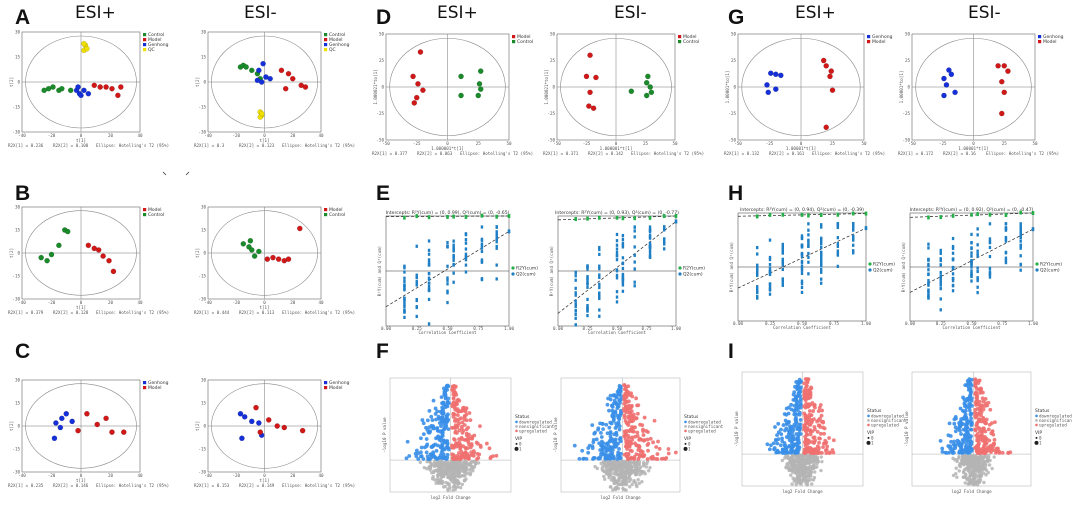 This screenshot has width=1072, height=508. Describe the element at coordinates (212, 485) in the screenshot. I see `stat-r2x1: R2X[1] = 0.153` at that location.